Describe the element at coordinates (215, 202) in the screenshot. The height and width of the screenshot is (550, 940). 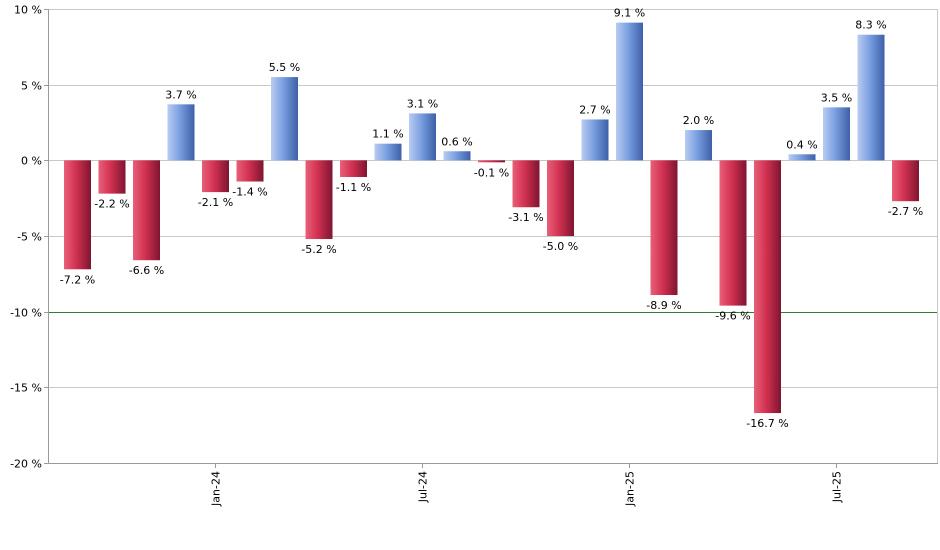
I see `bar-value-label: -2.1 %` at that location.